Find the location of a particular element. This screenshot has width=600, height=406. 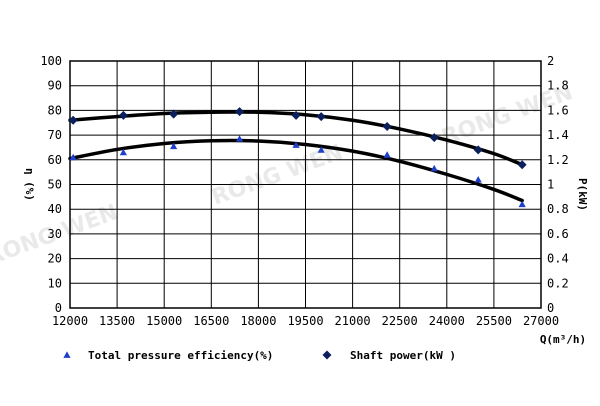

y-right-tick-label: 0.8 is located at coordinates (558, 209).